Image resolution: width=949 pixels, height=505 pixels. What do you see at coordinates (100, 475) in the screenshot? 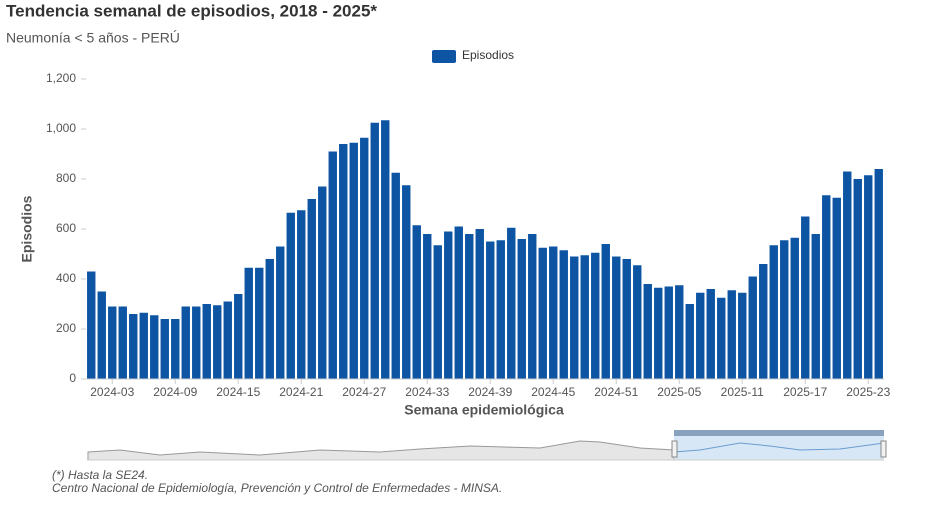
I see `footnote: (*) Hasta la SE24.` at bounding box center [100, 475].